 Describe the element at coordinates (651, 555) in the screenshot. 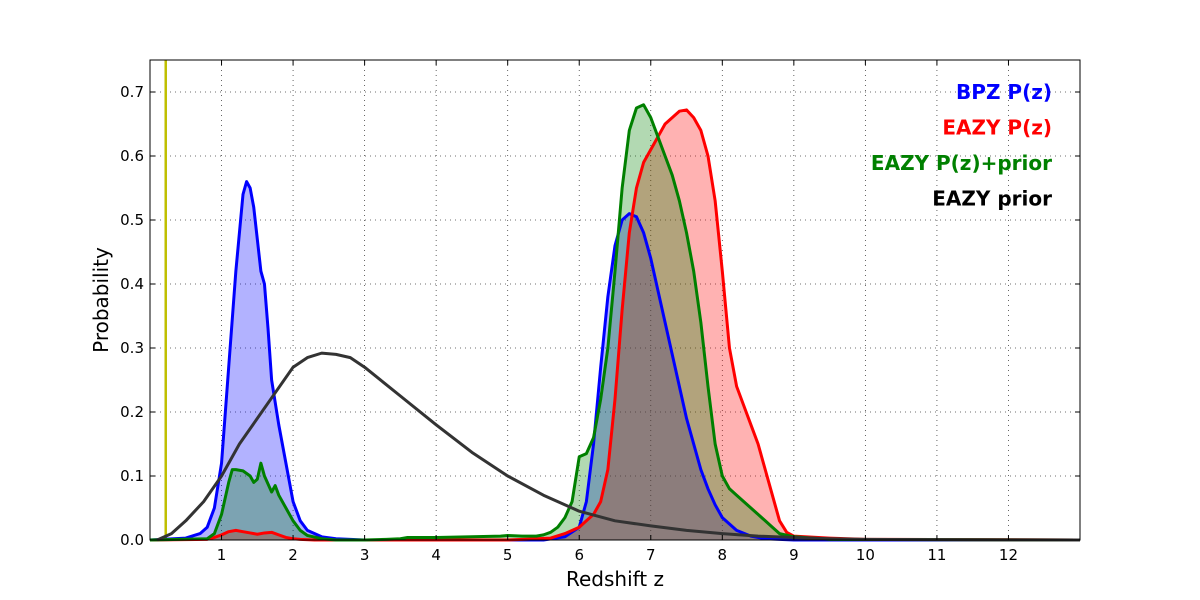

I see `x-tick-label: 7` at that location.